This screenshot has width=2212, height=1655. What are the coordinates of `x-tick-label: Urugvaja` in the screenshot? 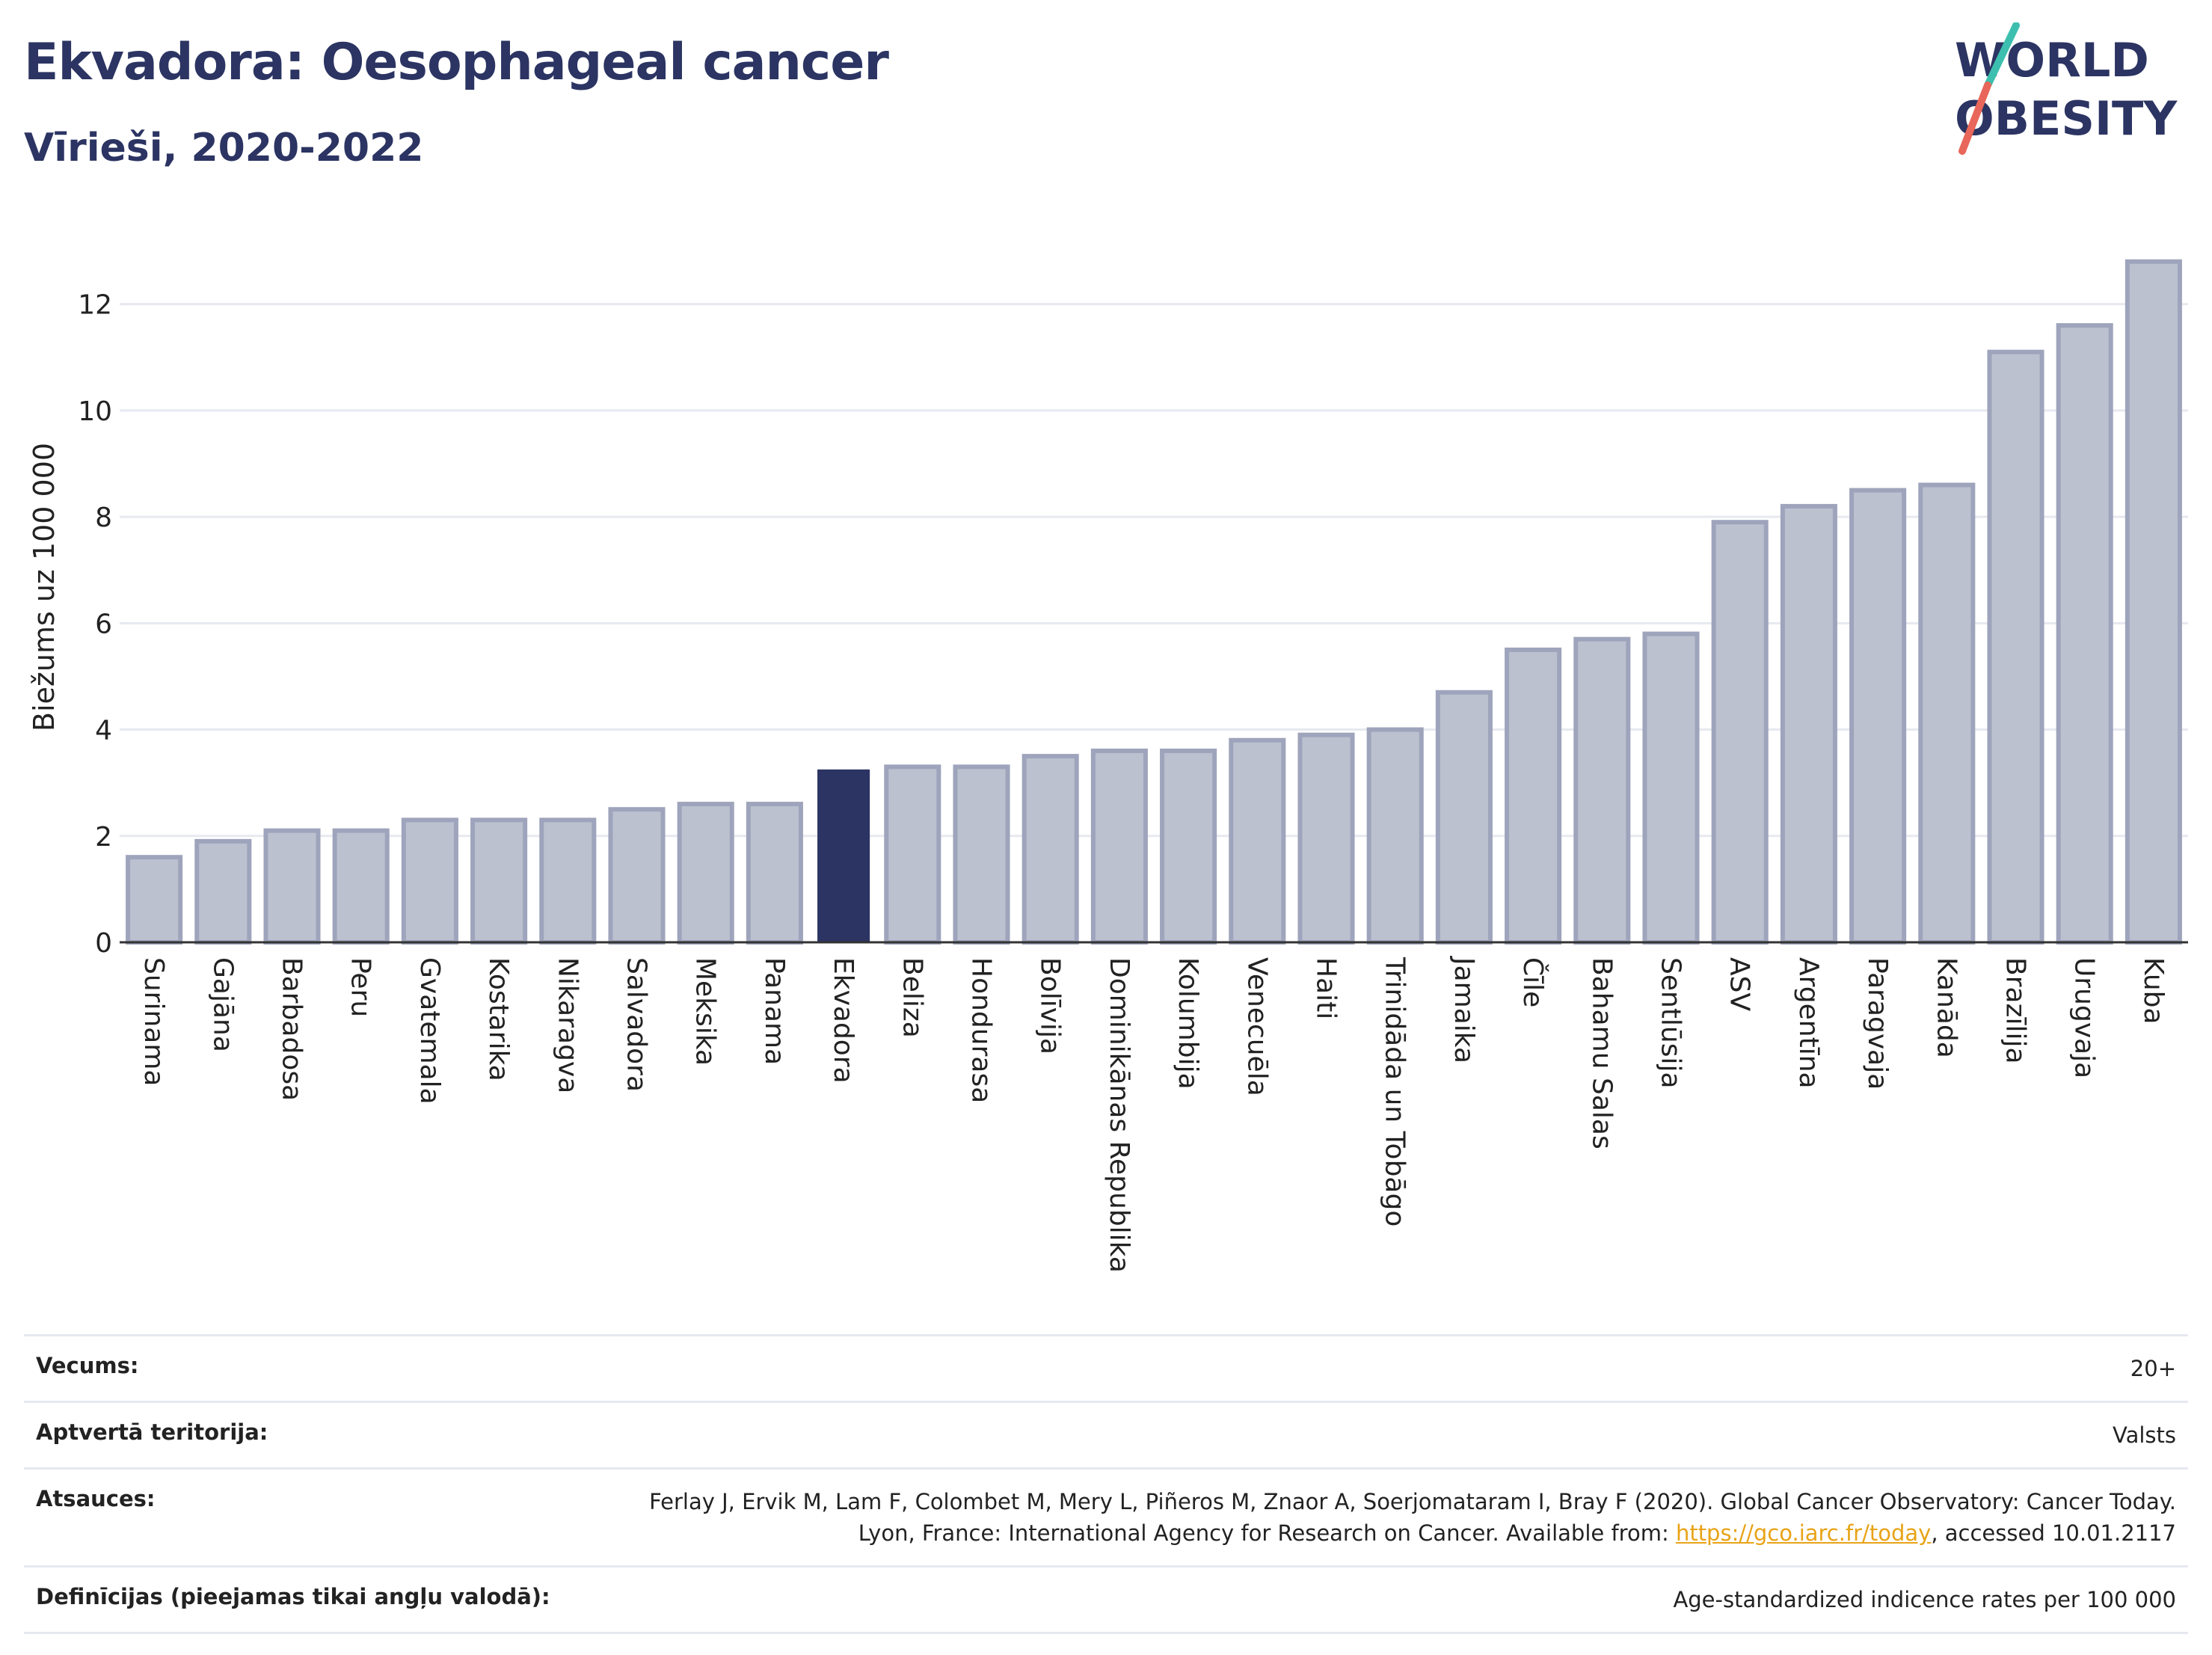 It's located at (2084, 1017).